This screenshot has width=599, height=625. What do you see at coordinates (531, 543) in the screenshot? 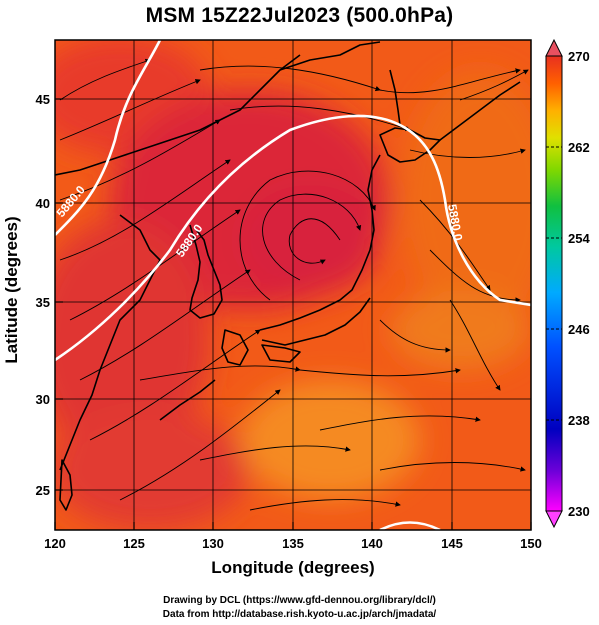
I see `x-tick-label: 150` at bounding box center [531, 543].